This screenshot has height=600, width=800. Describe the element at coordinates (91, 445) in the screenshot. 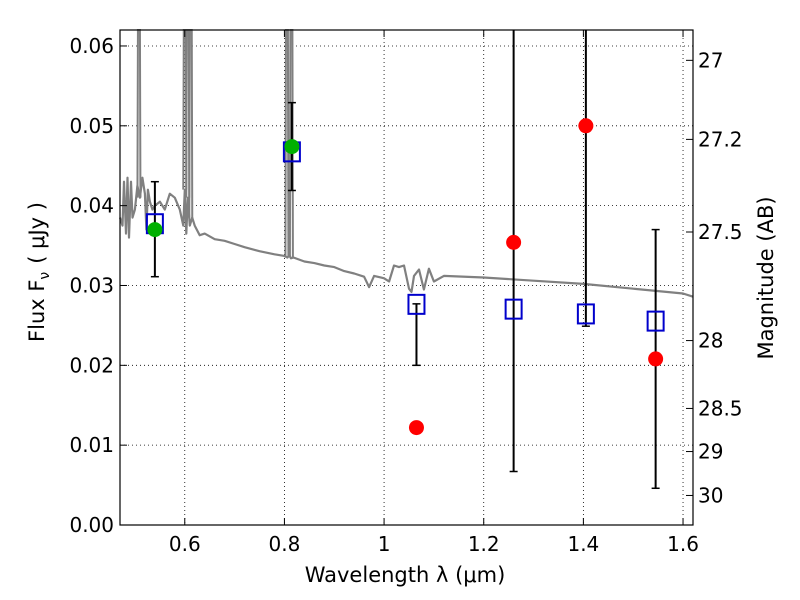

I see `y-tick-label: 0.01` at that location.